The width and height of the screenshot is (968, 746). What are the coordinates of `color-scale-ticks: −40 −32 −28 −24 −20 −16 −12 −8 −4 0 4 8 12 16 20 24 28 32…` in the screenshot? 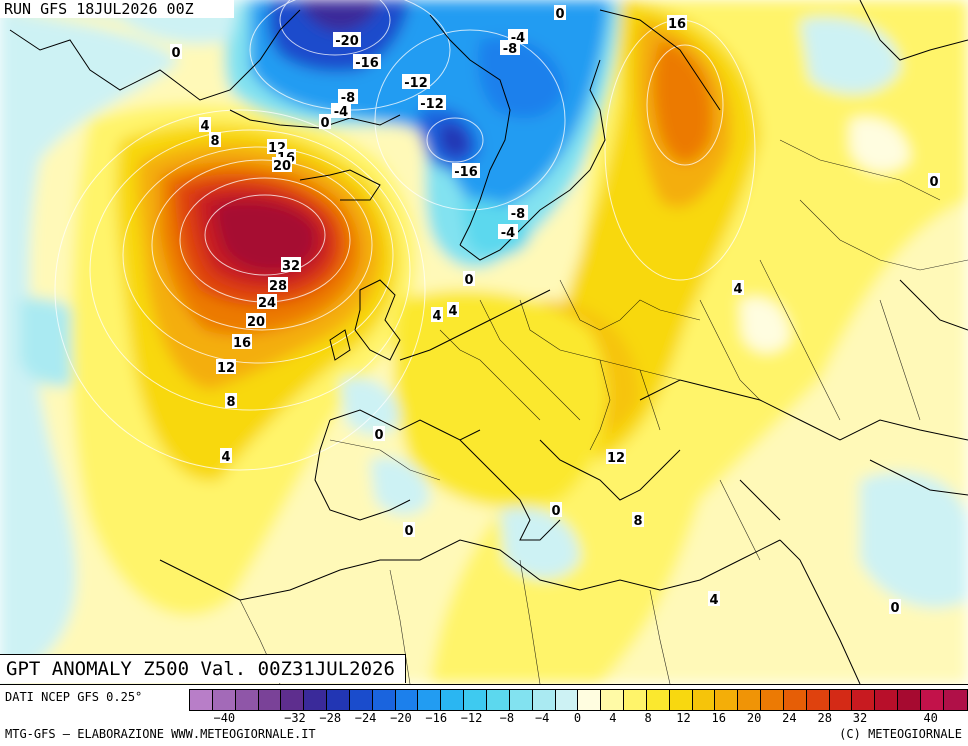 It's located at (577, 719).